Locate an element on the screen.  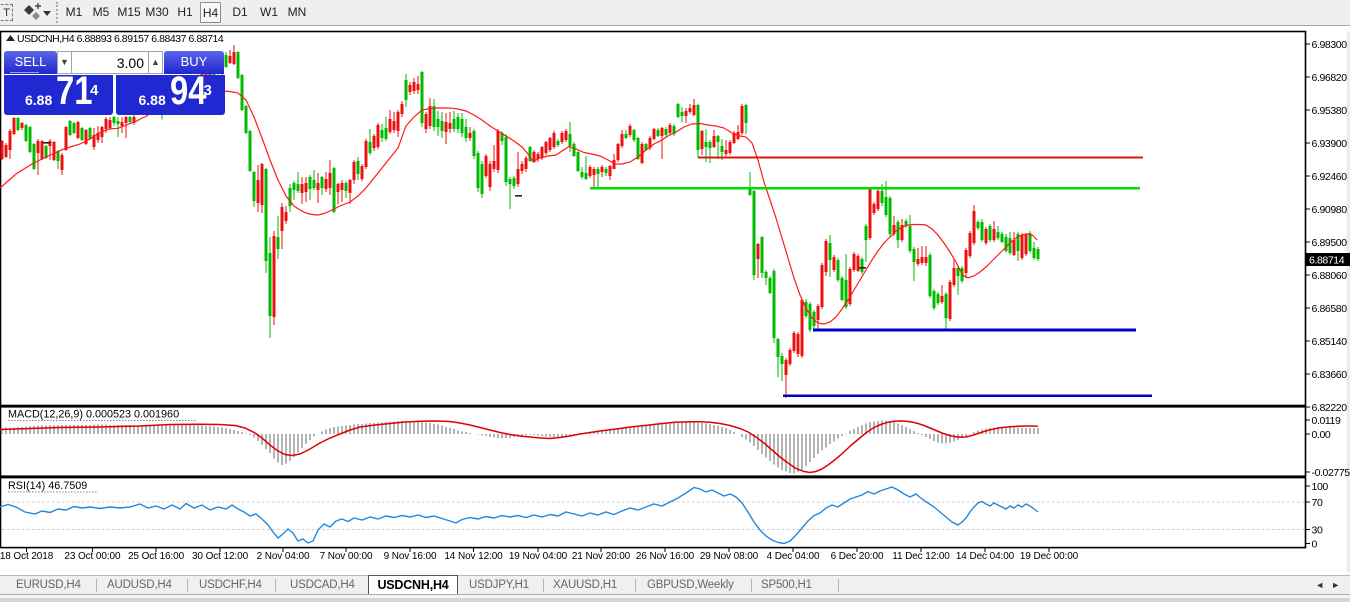
svg-text: 23 Oct 00:00 is located at coordinates (92, 556).